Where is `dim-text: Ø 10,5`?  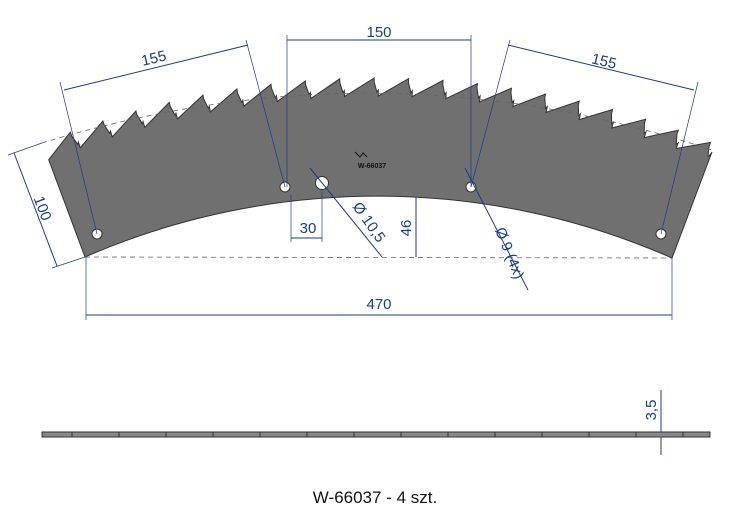 dim-text: Ø 10,5 is located at coordinates (369, 222).